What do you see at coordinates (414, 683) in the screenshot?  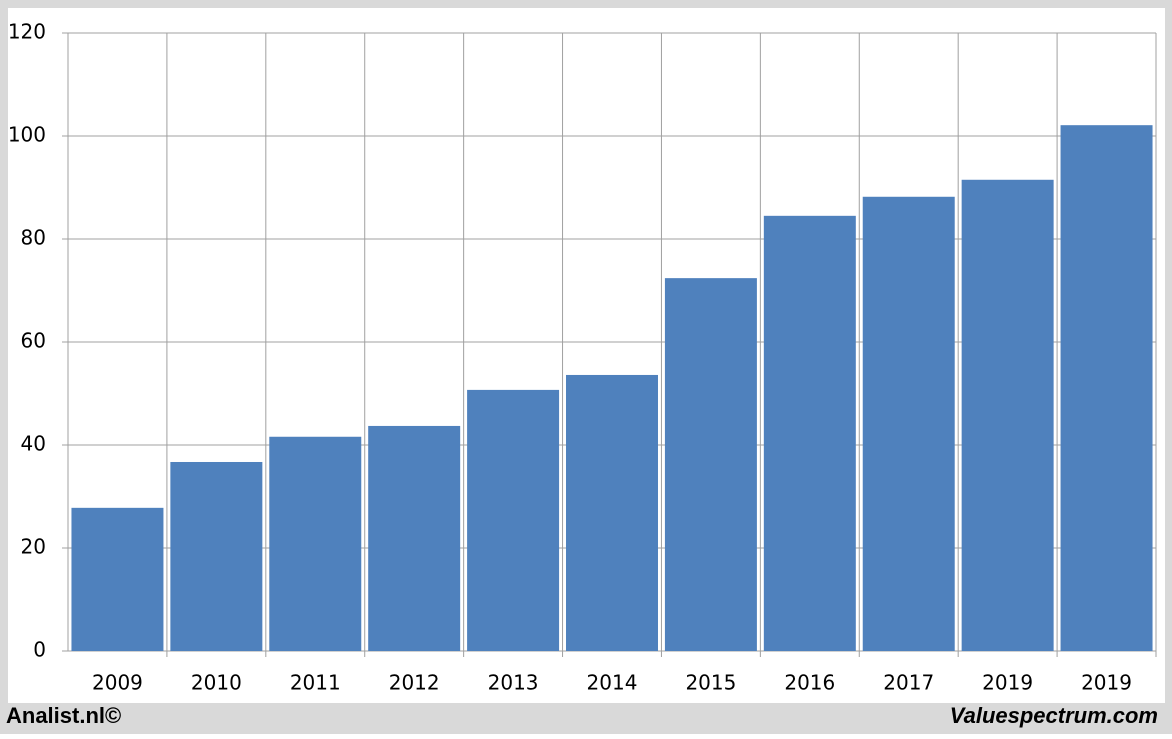 I see `x-tick-label: 2012` at bounding box center [414, 683].